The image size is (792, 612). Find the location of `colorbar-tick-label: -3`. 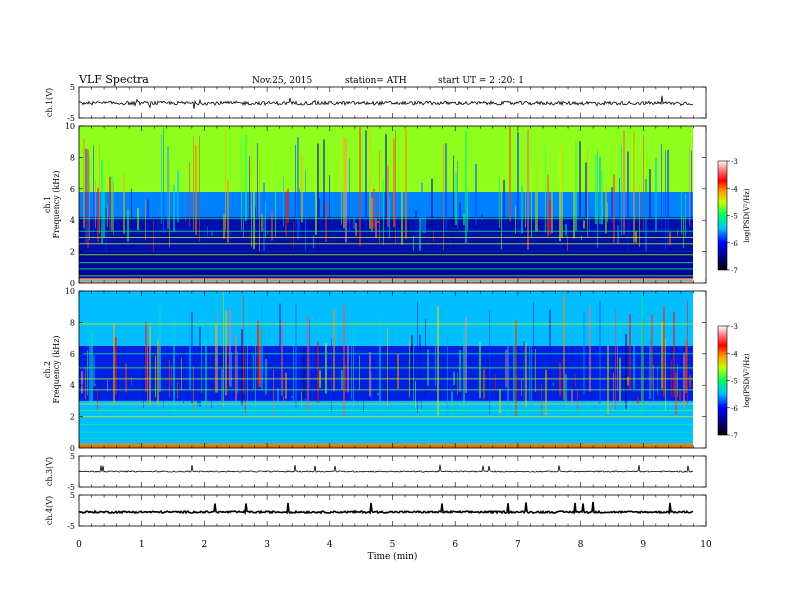

colorbar-tick-label: -3 is located at coordinates (734, 162).